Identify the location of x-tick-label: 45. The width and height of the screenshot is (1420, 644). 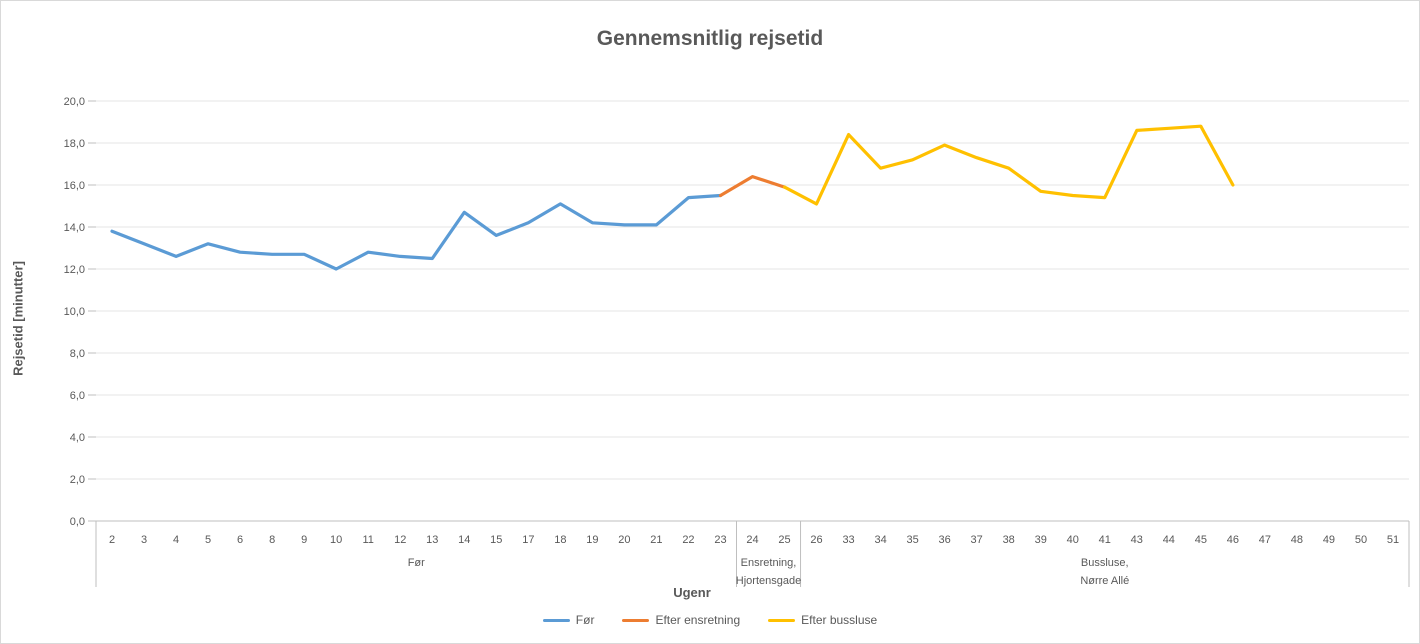
(1201, 540).